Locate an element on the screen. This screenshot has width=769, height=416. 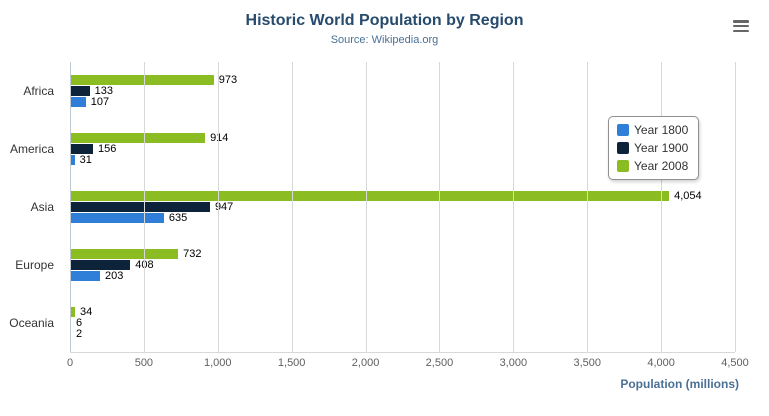
x-tick-label: 4,500 is located at coordinates (735, 363).